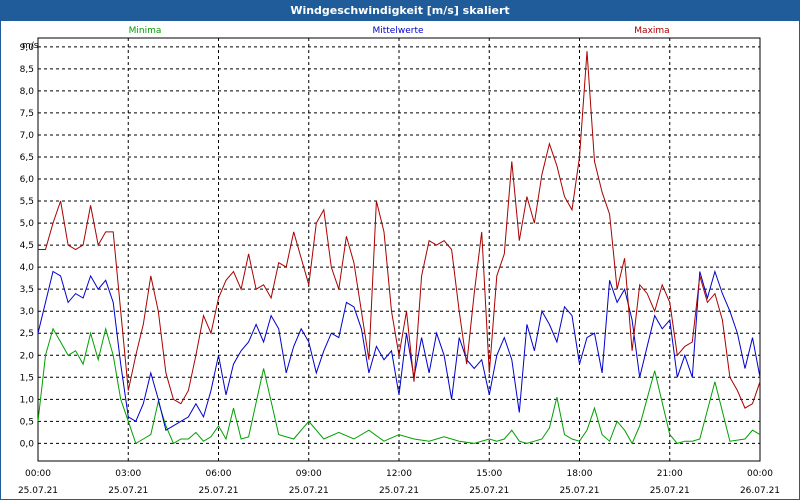  What do you see at coordinates (145, 31) in the screenshot?
I see `legend-minima: Minima` at bounding box center [145, 31].